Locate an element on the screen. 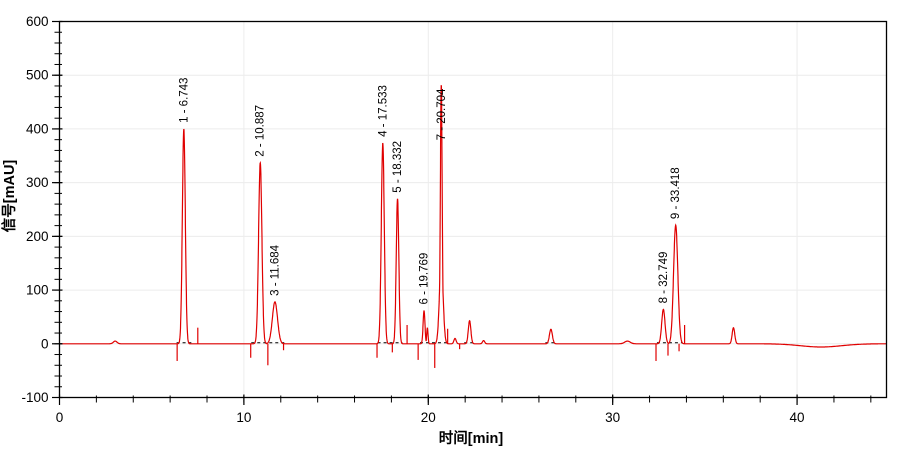 This screenshot has width=909, height=459. x-tick-label: 20 is located at coordinates (428, 417).